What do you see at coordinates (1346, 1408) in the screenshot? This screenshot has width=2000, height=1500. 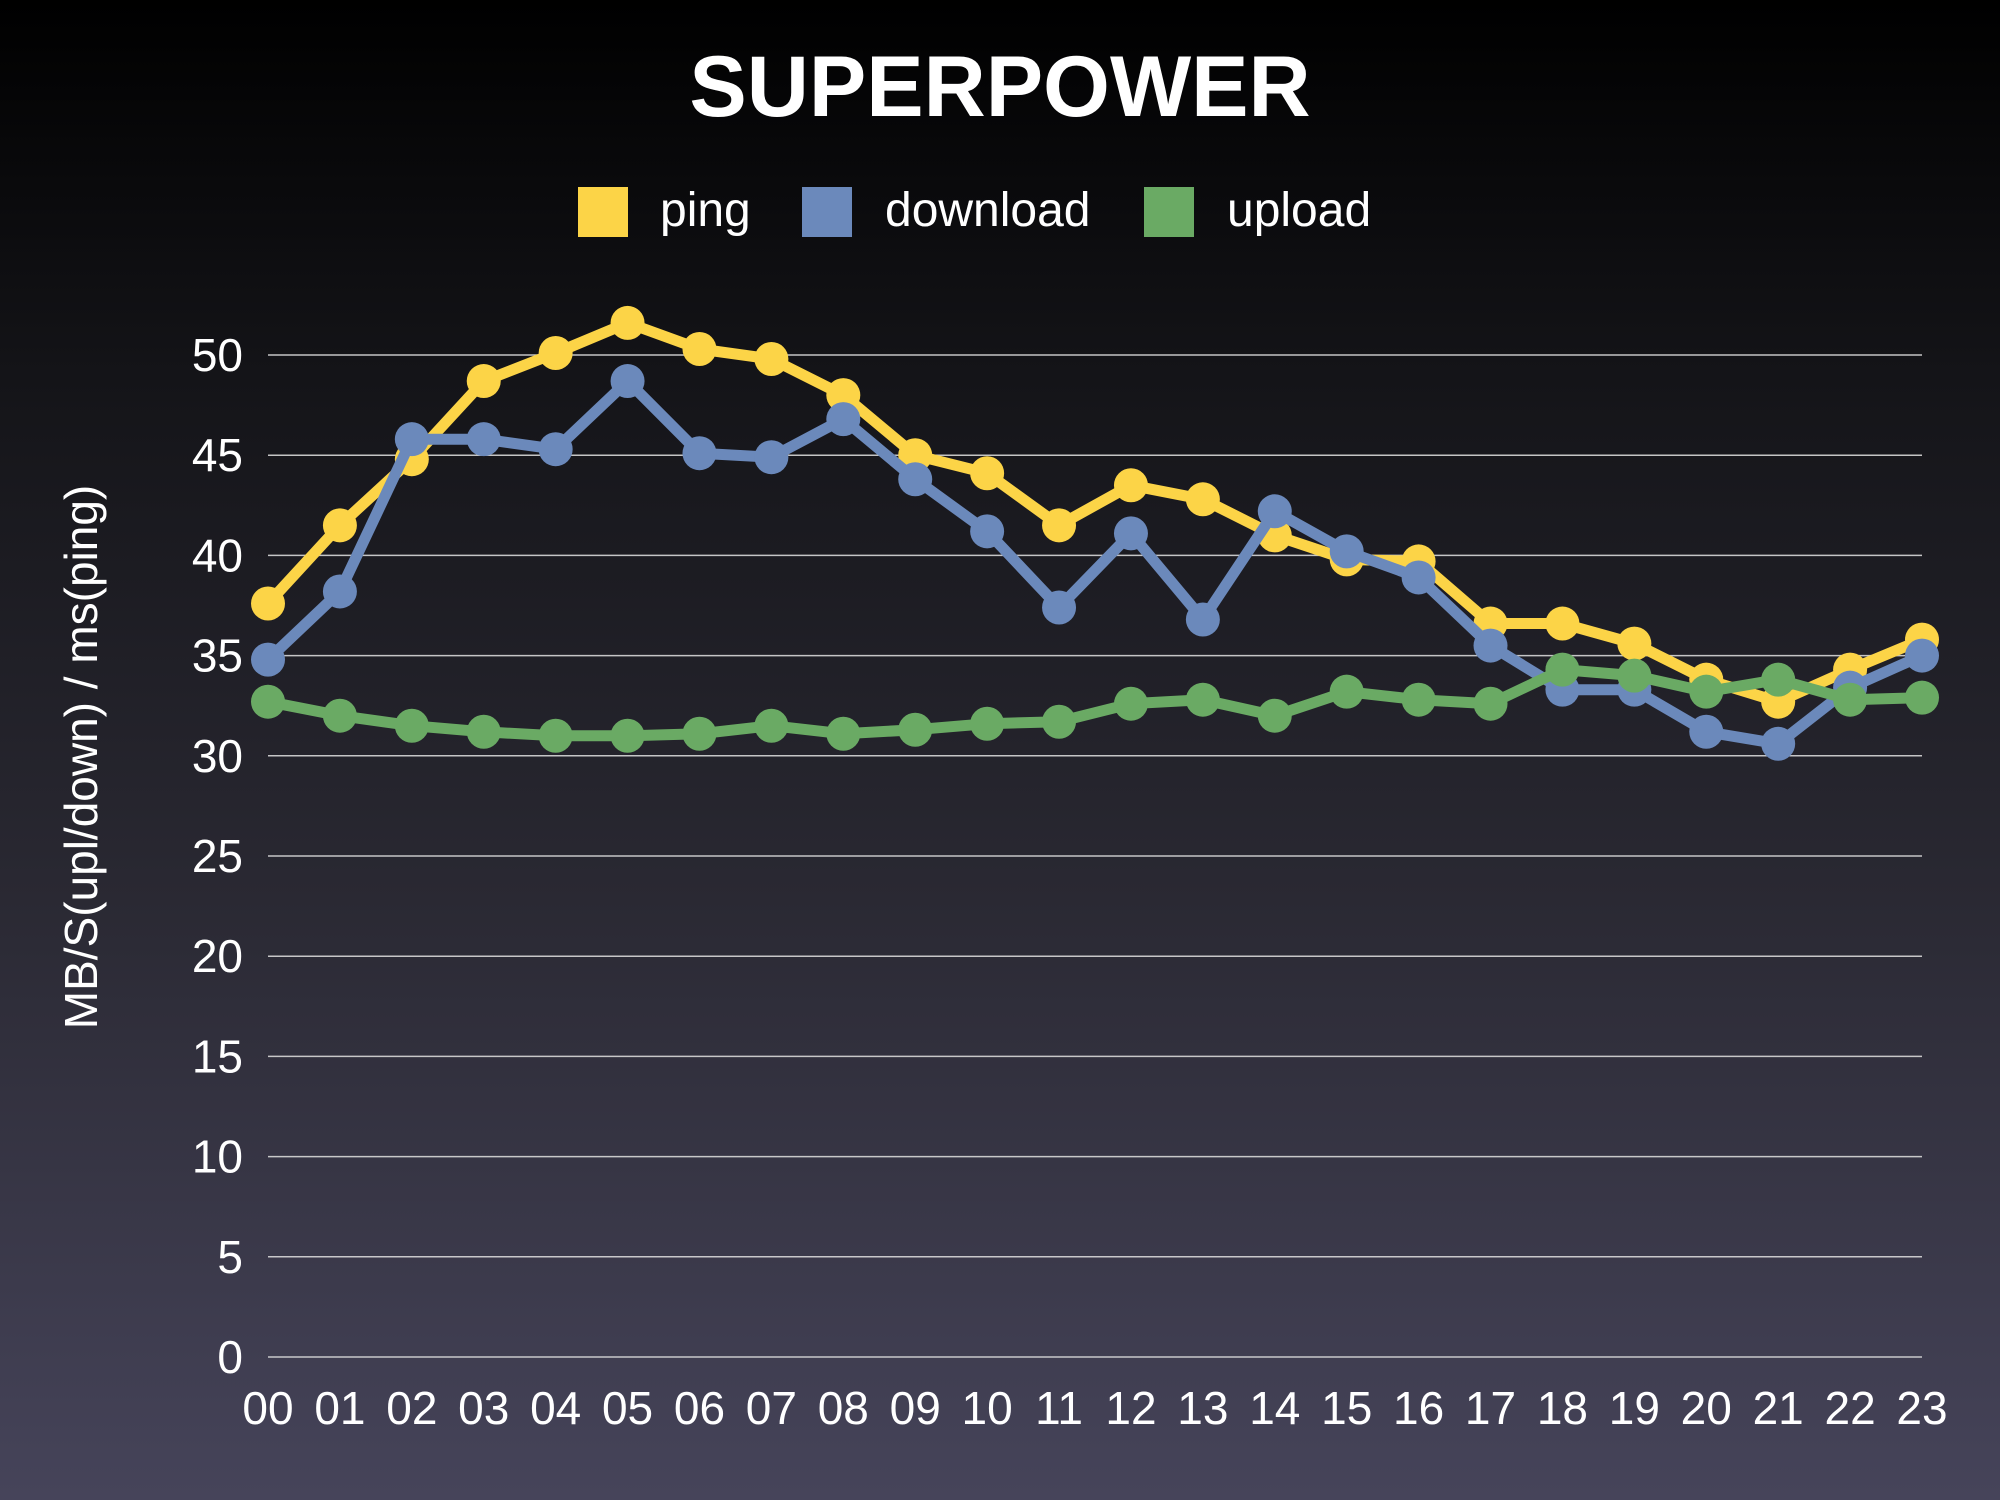 I see `x-tick-label: 15` at bounding box center [1346, 1408].